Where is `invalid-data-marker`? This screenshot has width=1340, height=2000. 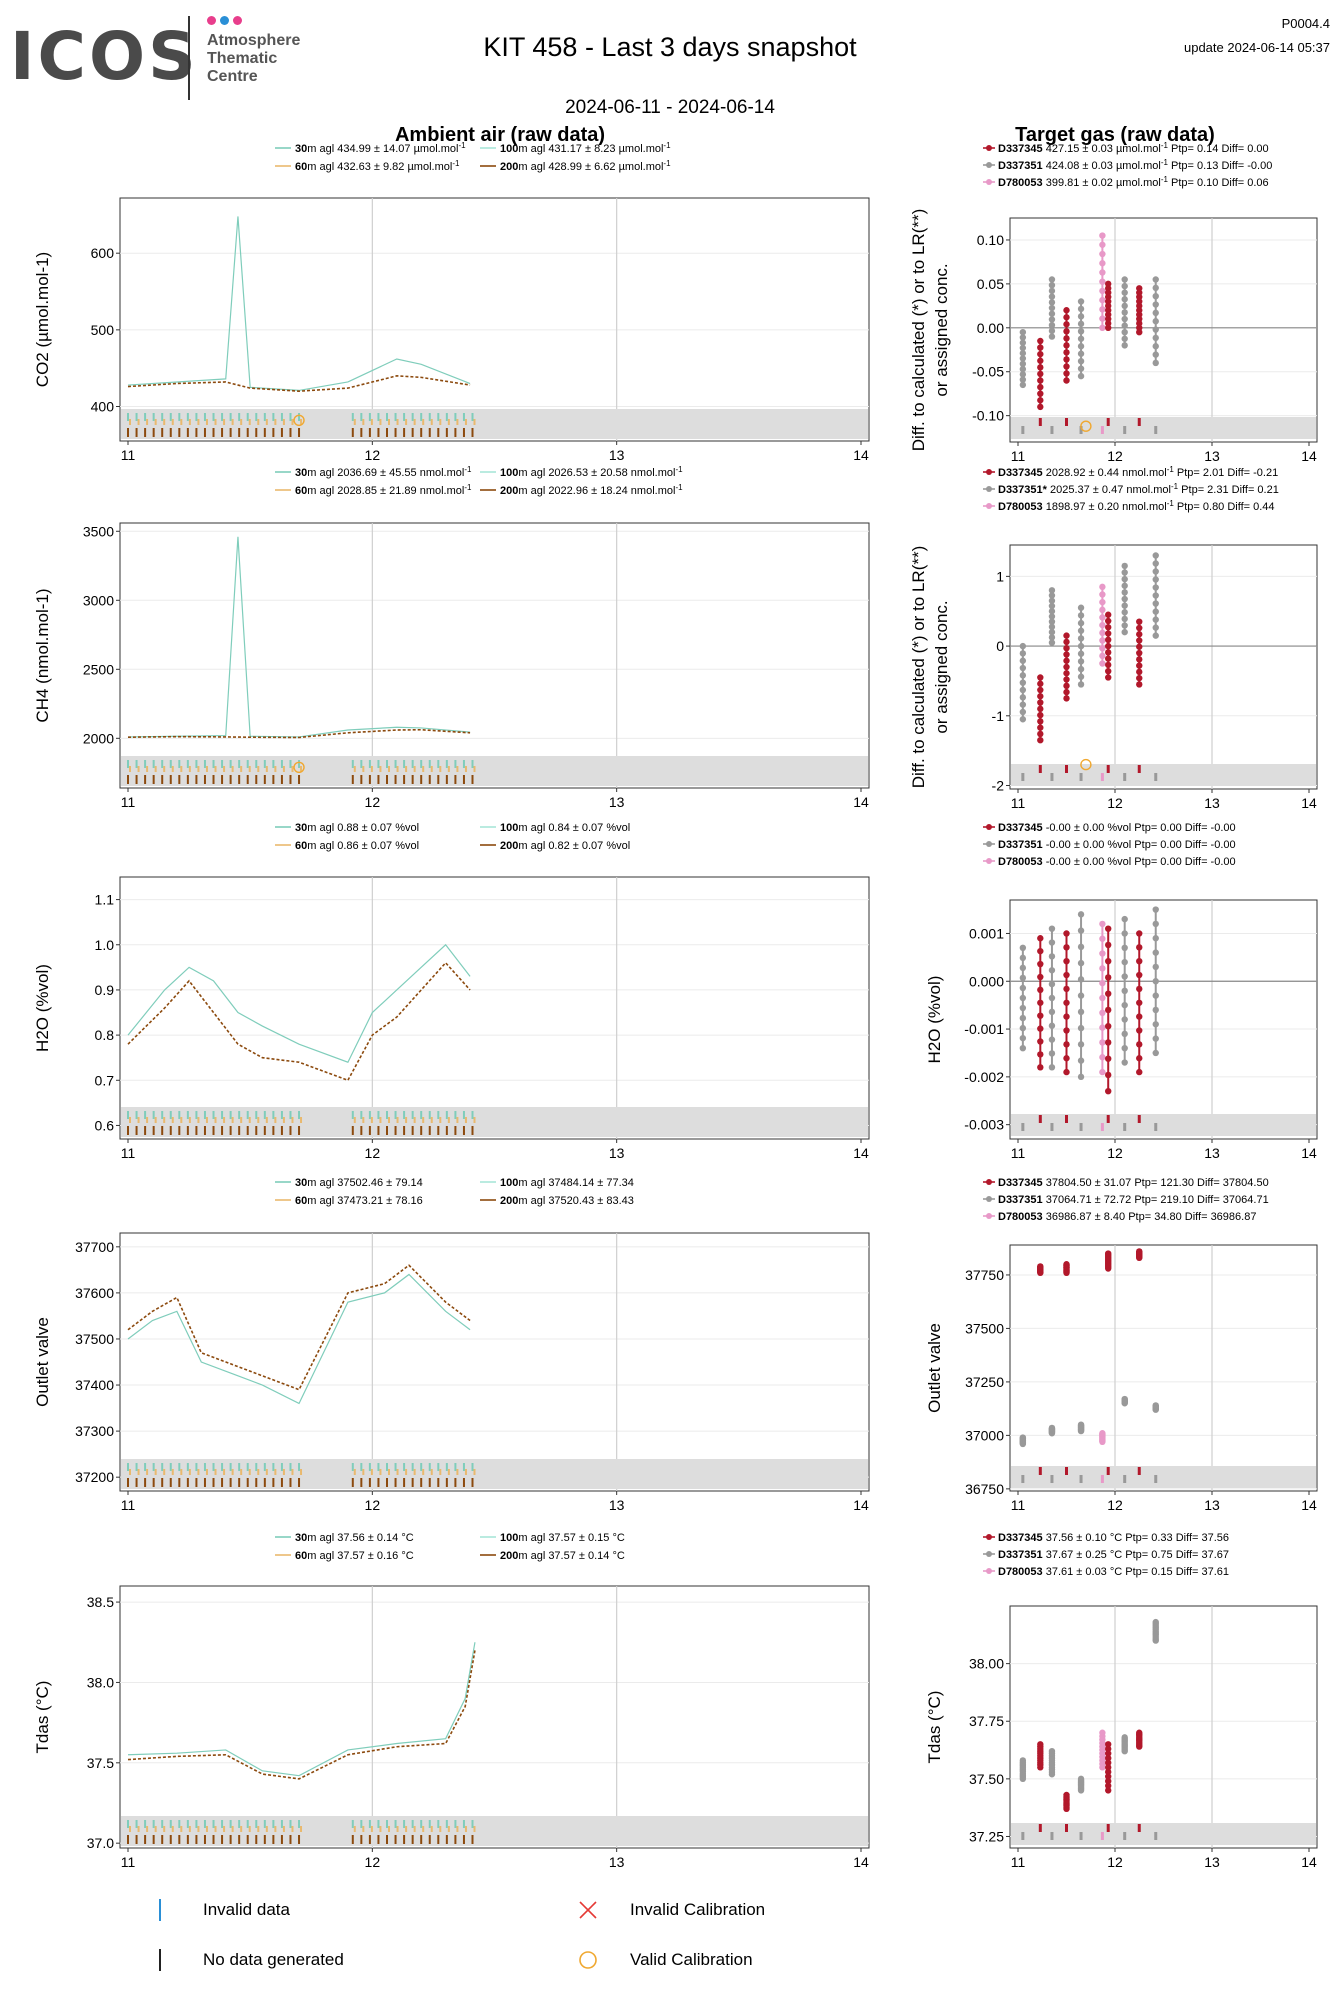 invalid-data-marker is located at coordinates (160, 1910).